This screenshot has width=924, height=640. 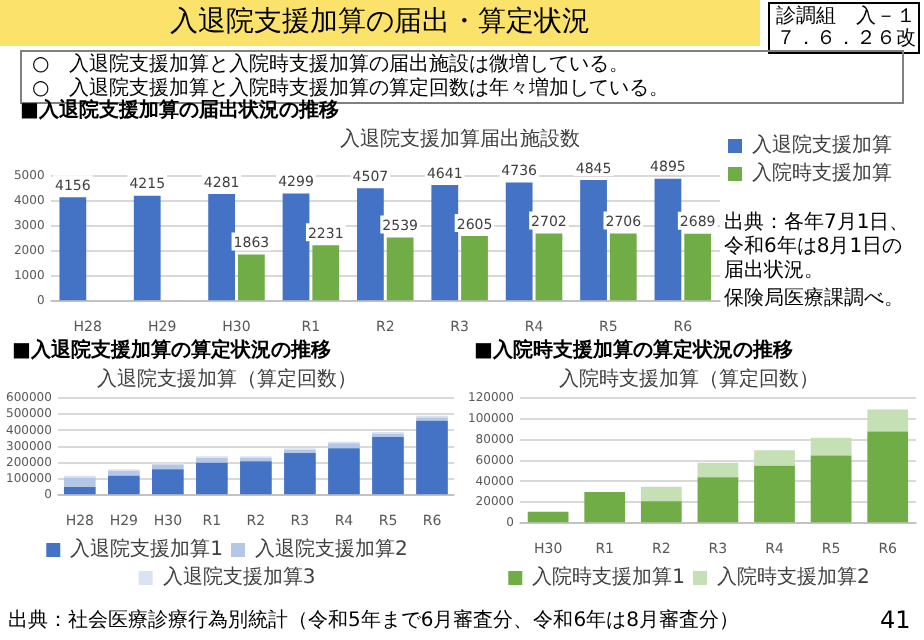 I want to click on text: 診調組 入－１, so click(x=846, y=17).